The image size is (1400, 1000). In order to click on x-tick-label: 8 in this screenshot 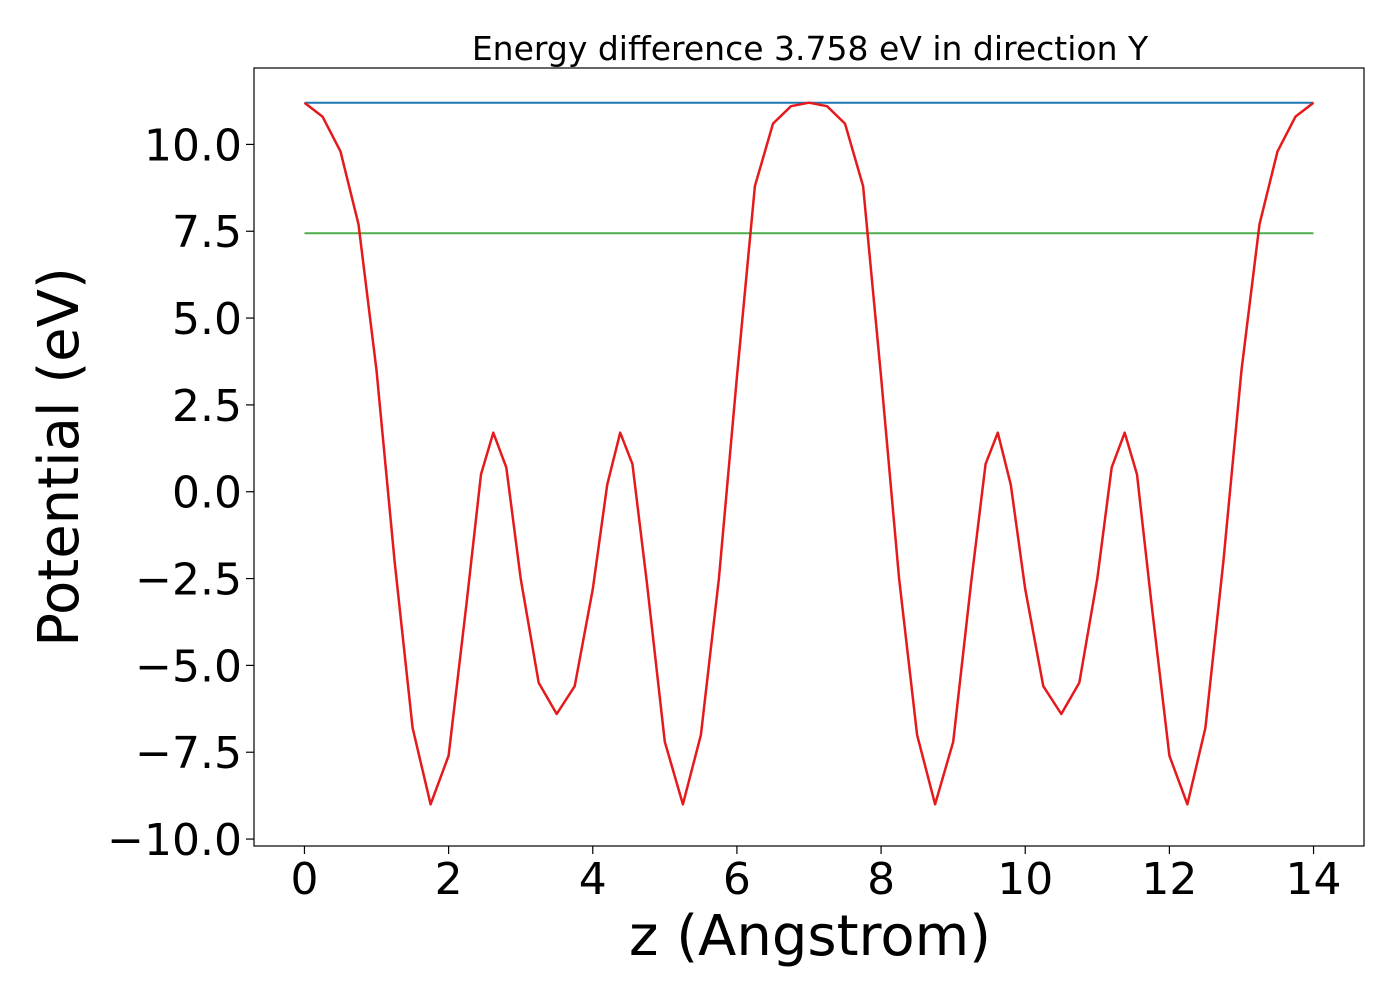, I will do `click(881, 879)`.